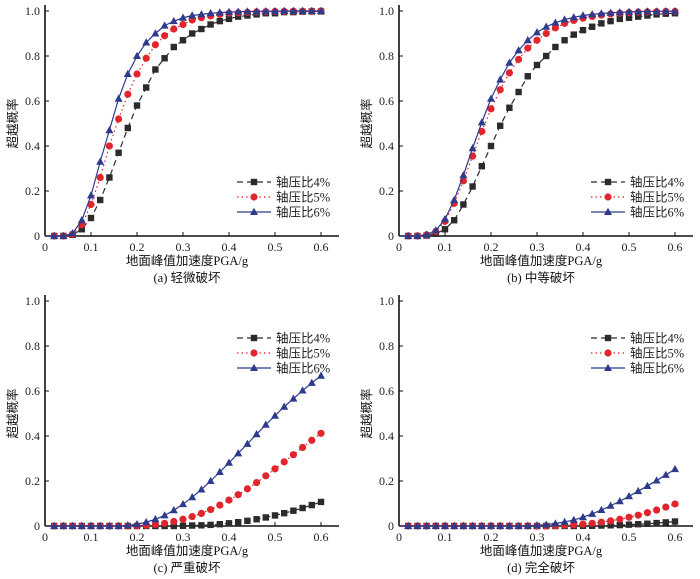 This screenshot has height=579, width=700. What do you see at coordinates (657, 368) in the screenshot?
I see `legend-label: 轴压比6%` at bounding box center [657, 368].